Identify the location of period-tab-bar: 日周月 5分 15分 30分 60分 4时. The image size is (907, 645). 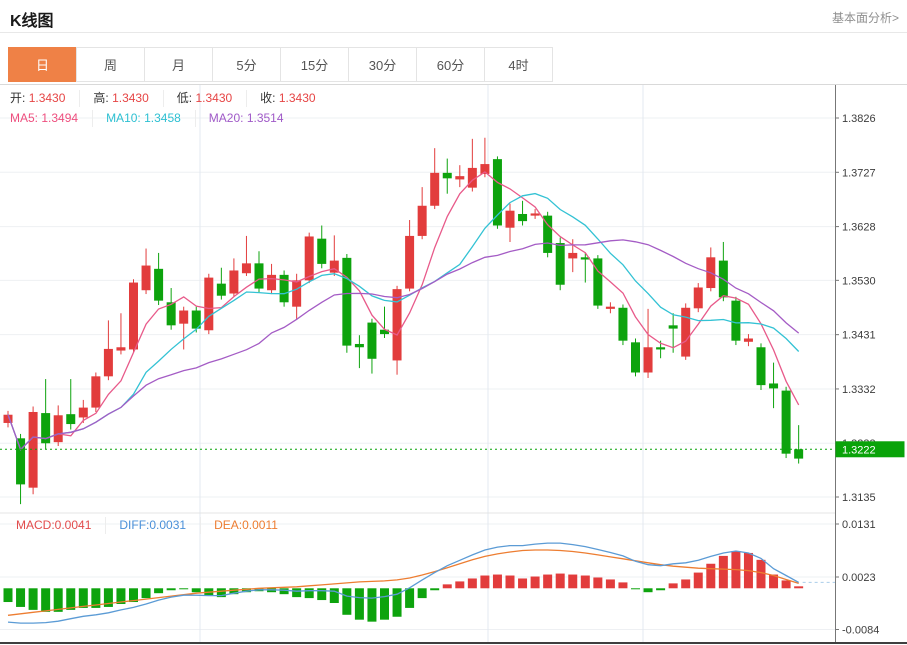
(280, 64).